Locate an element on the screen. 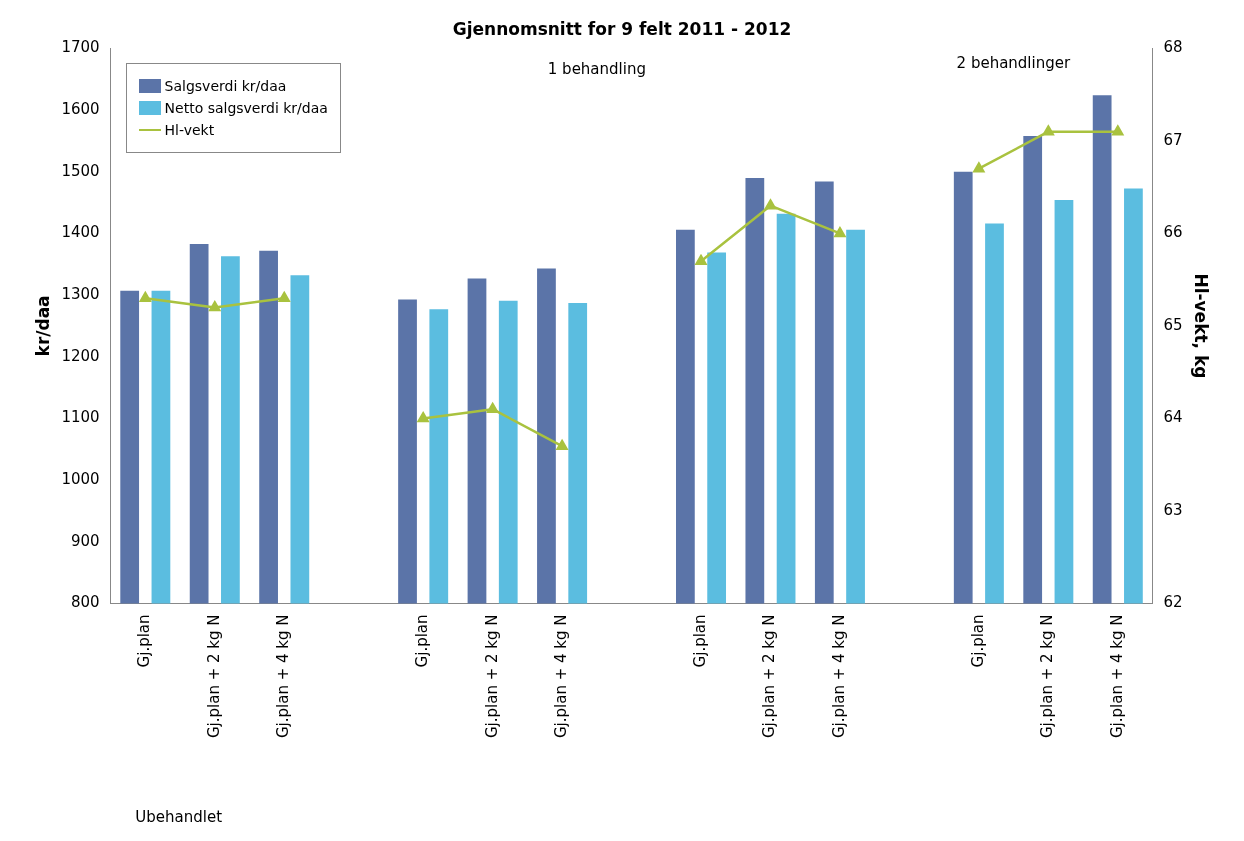 The height and width of the screenshot is (841, 1244). y2-tick-label: 68 is located at coordinates (1173, 47).